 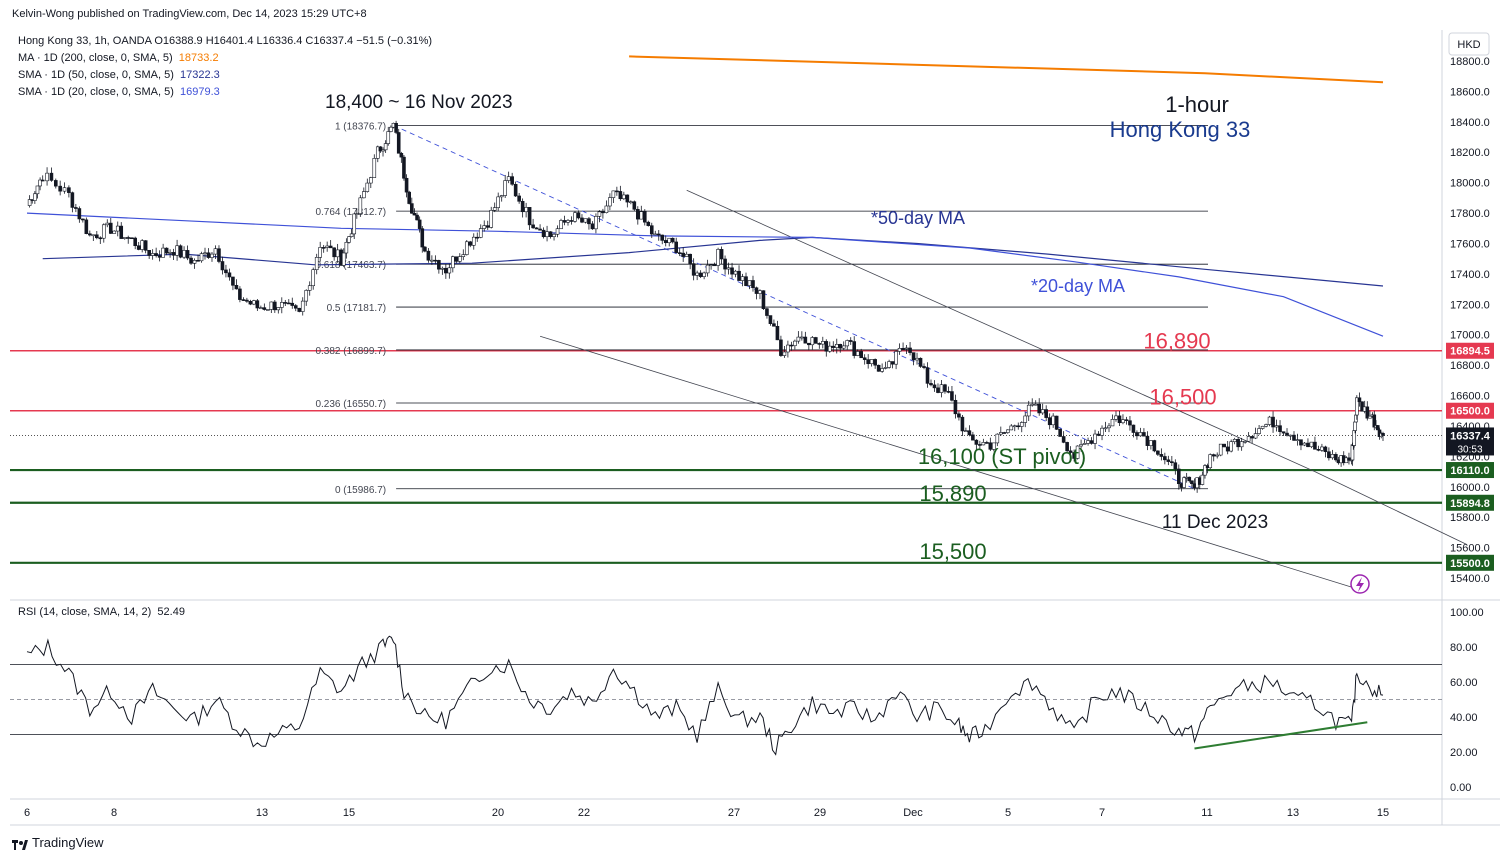 What do you see at coordinates (360, 490) in the screenshot?
I see `fib-level-label: 0 (15986.7)` at bounding box center [360, 490].